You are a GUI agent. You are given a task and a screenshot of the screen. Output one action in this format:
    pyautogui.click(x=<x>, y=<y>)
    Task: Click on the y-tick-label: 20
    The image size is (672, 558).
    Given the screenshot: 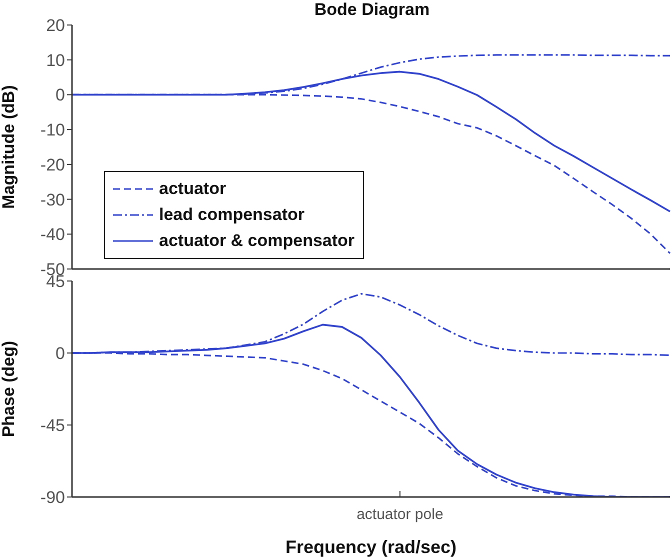 What is the action you would take?
    pyautogui.click(x=55, y=26)
    